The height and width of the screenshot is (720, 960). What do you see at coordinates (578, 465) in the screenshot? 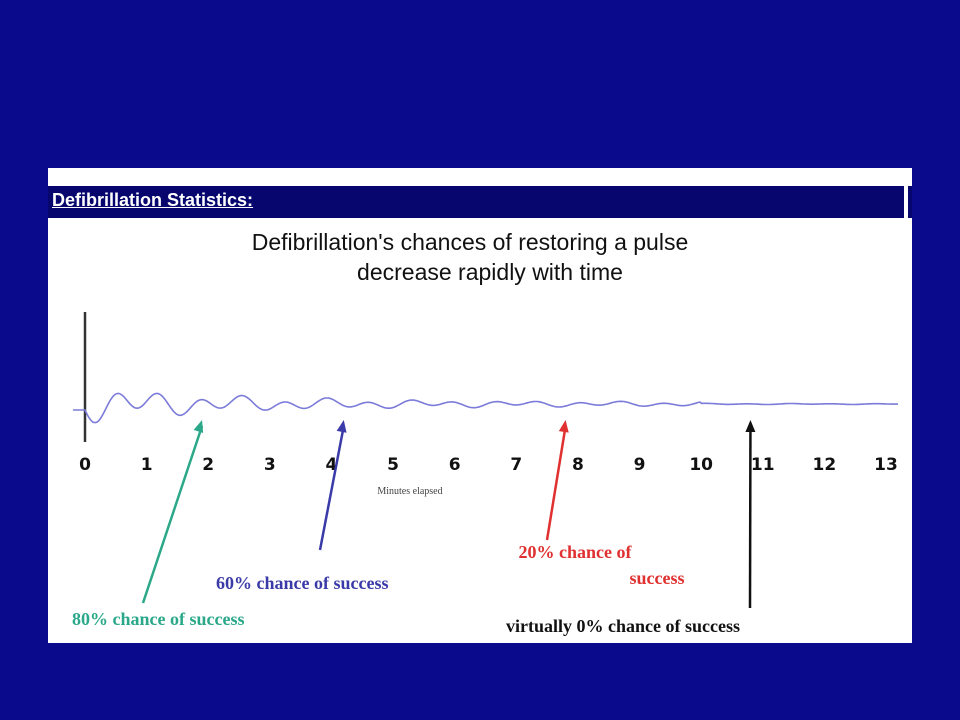
I see `x-tick-label: 8` at bounding box center [578, 465].